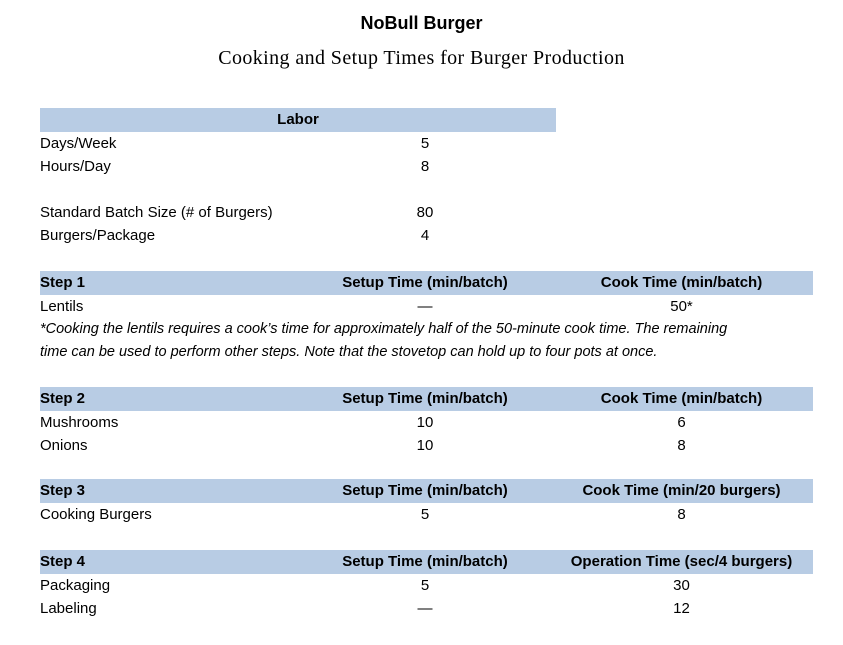 This screenshot has width=843, height=645. What do you see at coordinates (63, 490) in the screenshot?
I see `step-name-header: Step 3` at bounding box center [63, 490].